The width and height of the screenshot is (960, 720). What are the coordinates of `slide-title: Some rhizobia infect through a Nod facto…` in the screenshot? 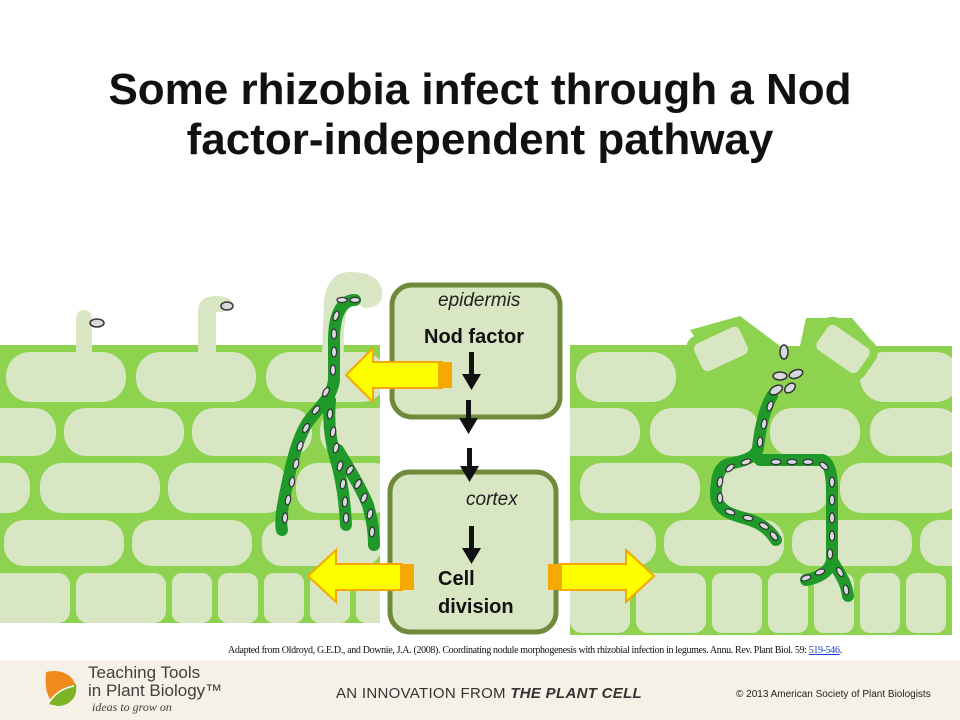 It's located at (480, 115).